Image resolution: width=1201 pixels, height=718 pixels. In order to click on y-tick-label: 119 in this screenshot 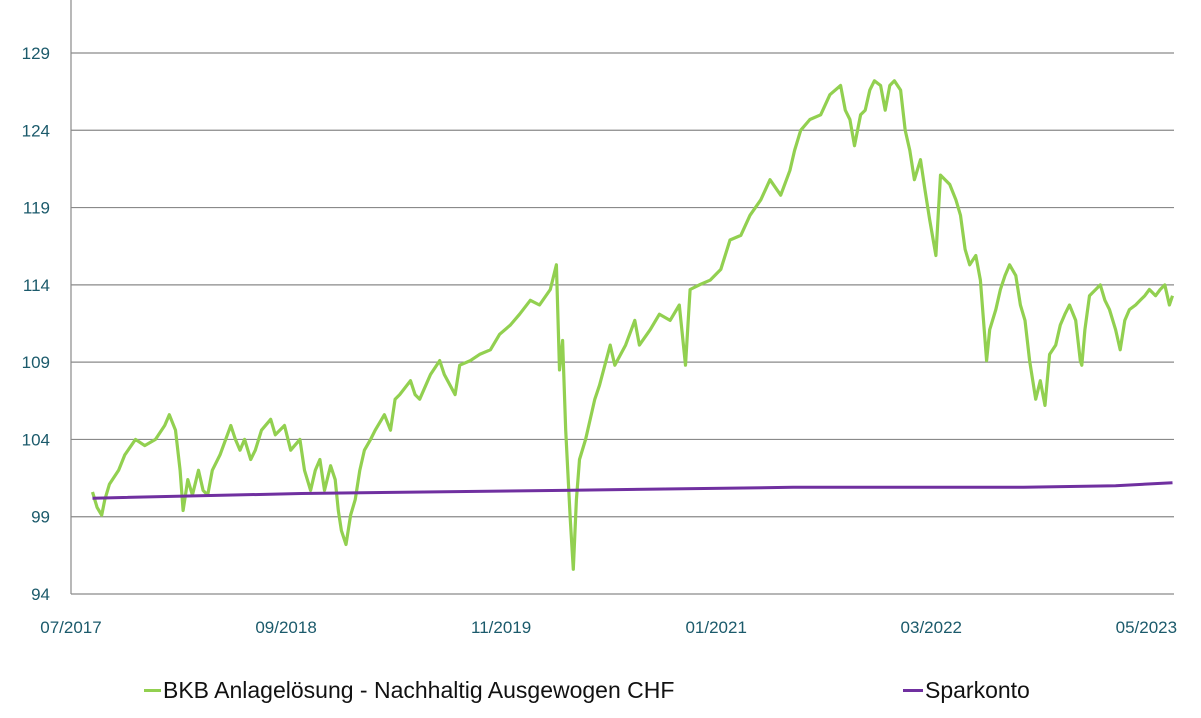, I will do `click(36, 208)`.